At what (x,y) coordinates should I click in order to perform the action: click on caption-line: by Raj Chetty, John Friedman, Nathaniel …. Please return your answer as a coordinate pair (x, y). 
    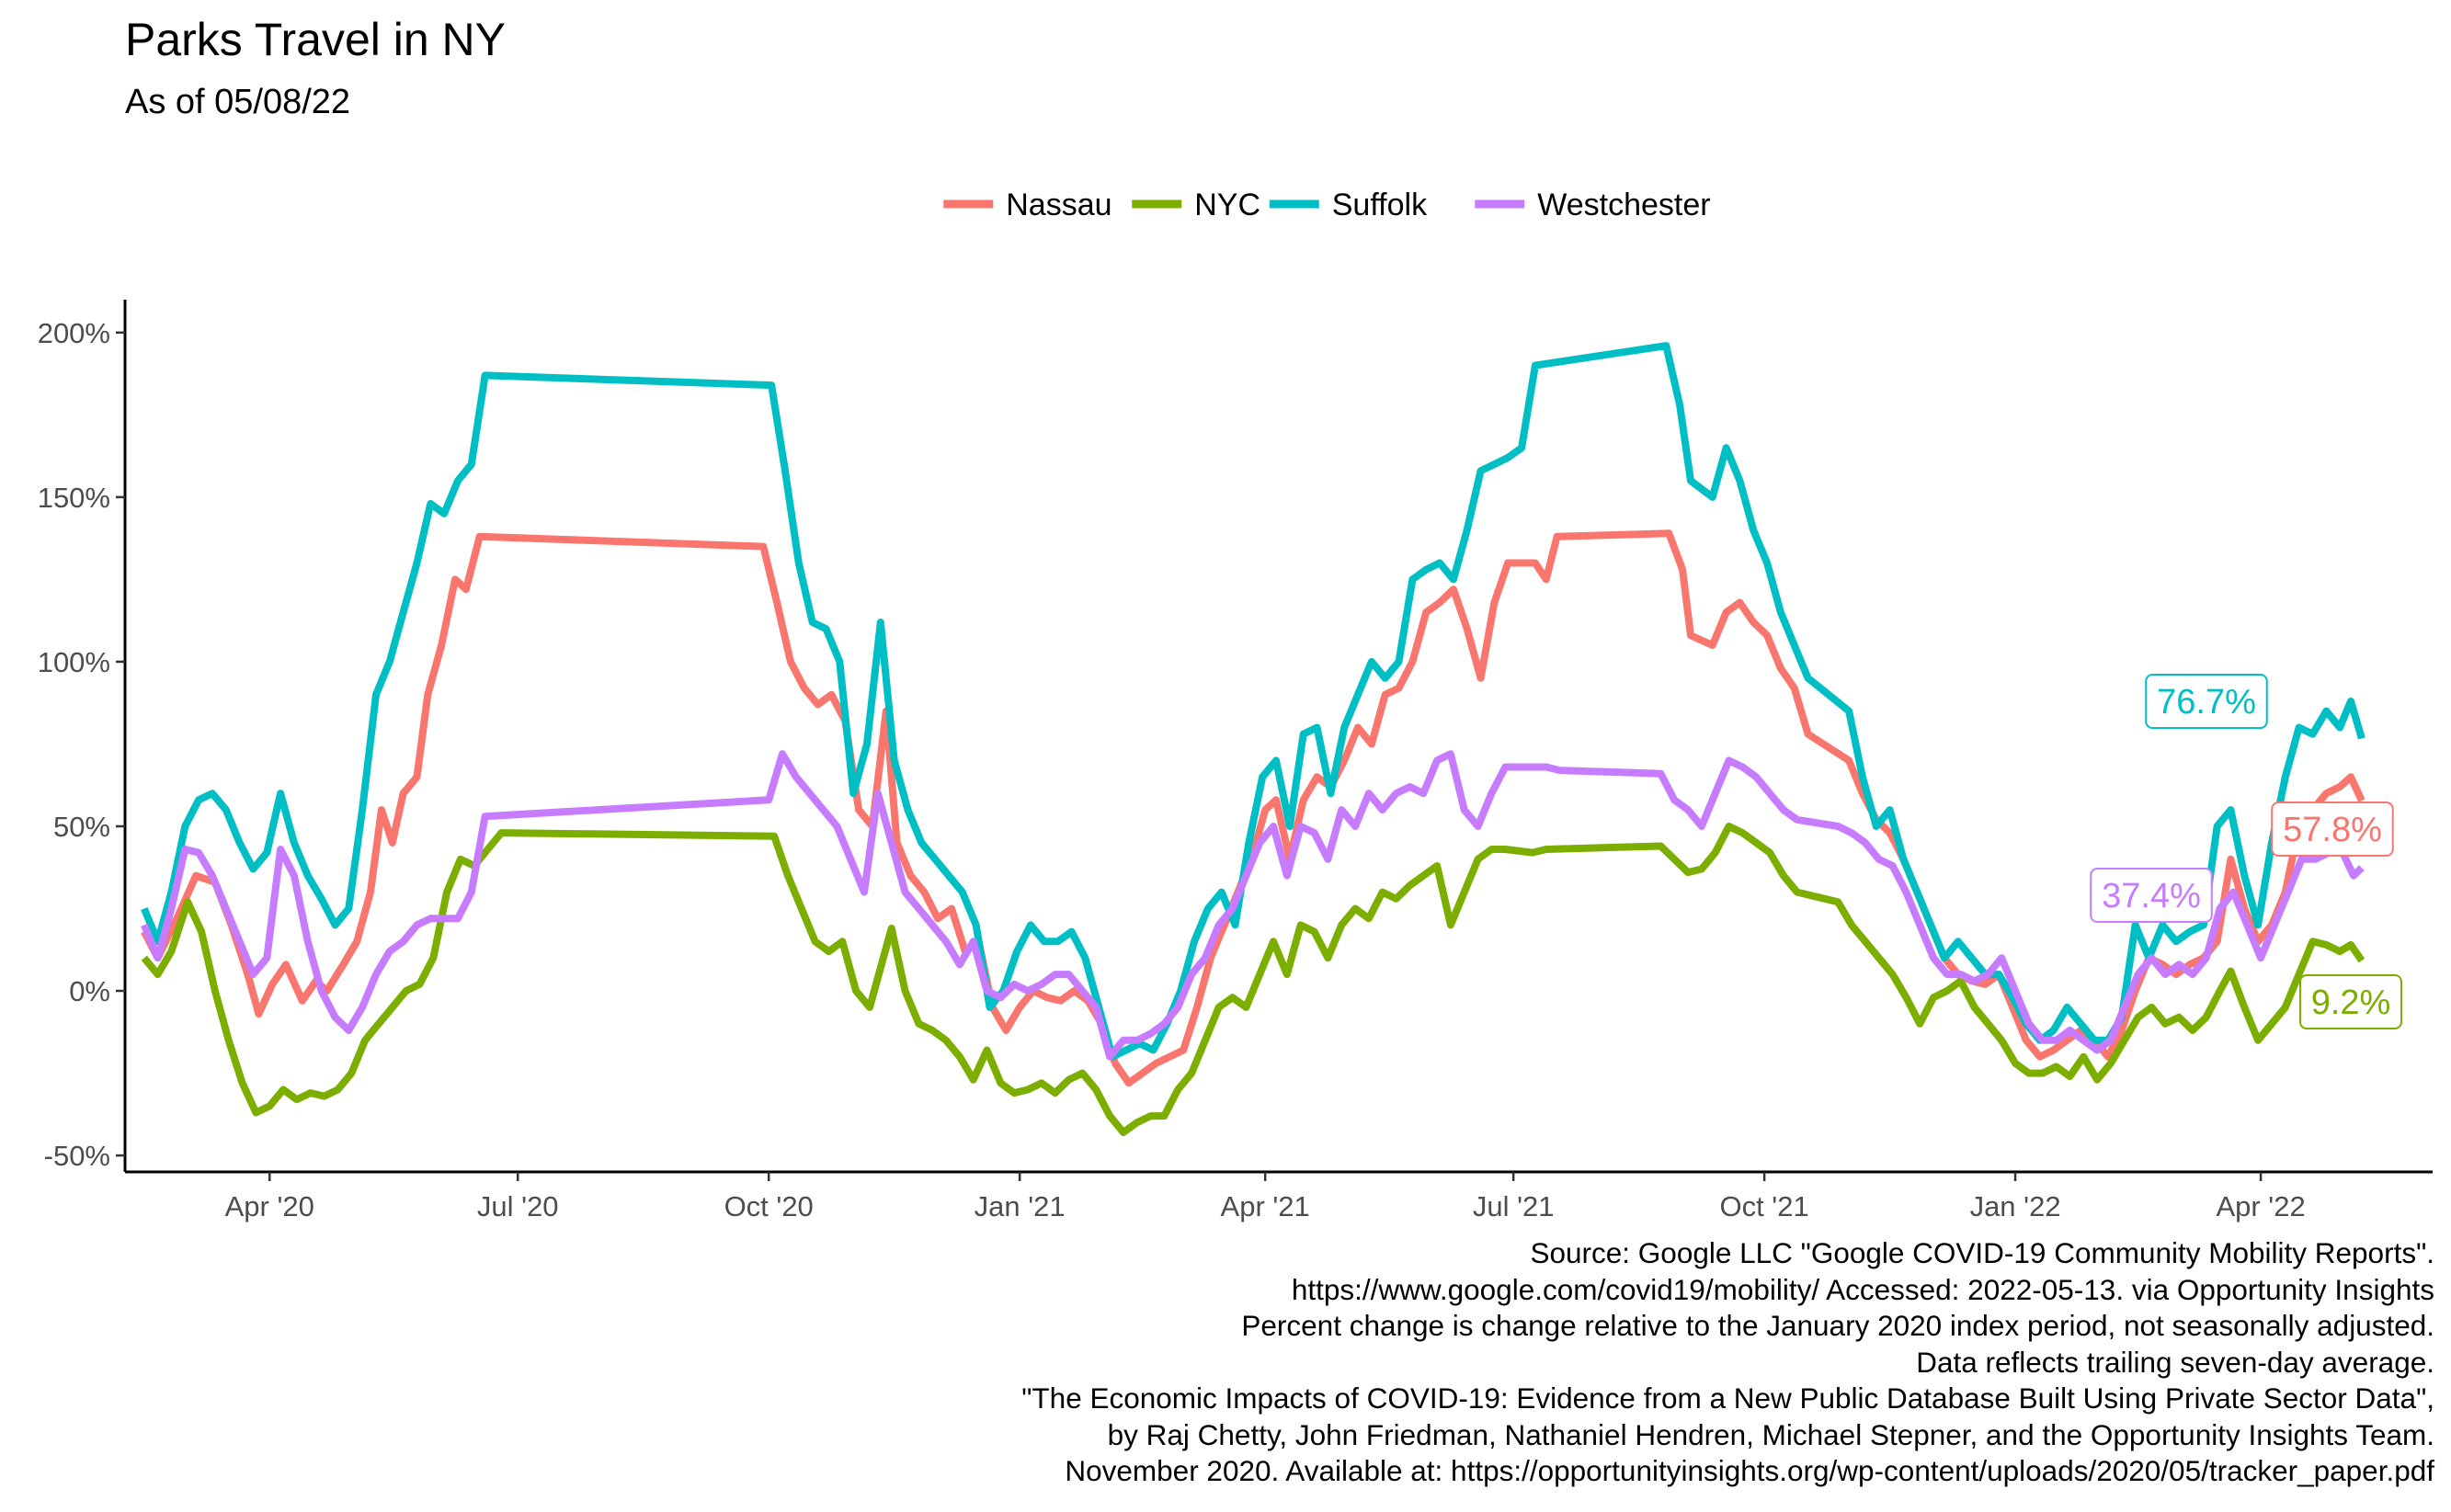
    Looking at the image, I should click on (1770, 1434).